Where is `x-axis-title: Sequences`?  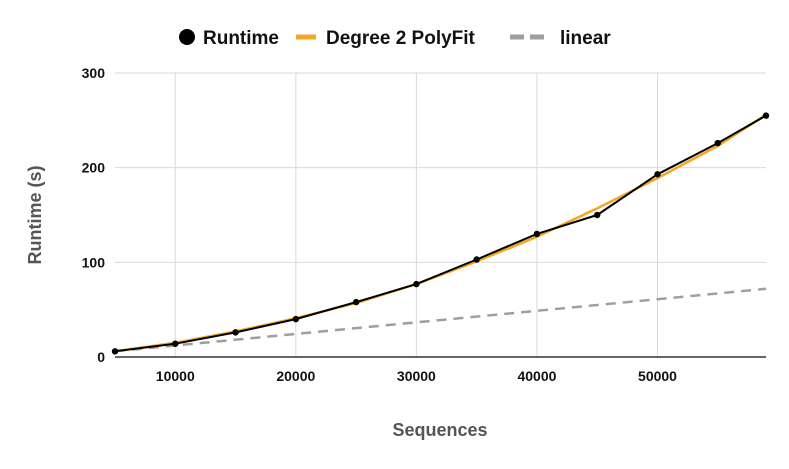
x-axis-title: Sequences is located at coordinates (439, 430).